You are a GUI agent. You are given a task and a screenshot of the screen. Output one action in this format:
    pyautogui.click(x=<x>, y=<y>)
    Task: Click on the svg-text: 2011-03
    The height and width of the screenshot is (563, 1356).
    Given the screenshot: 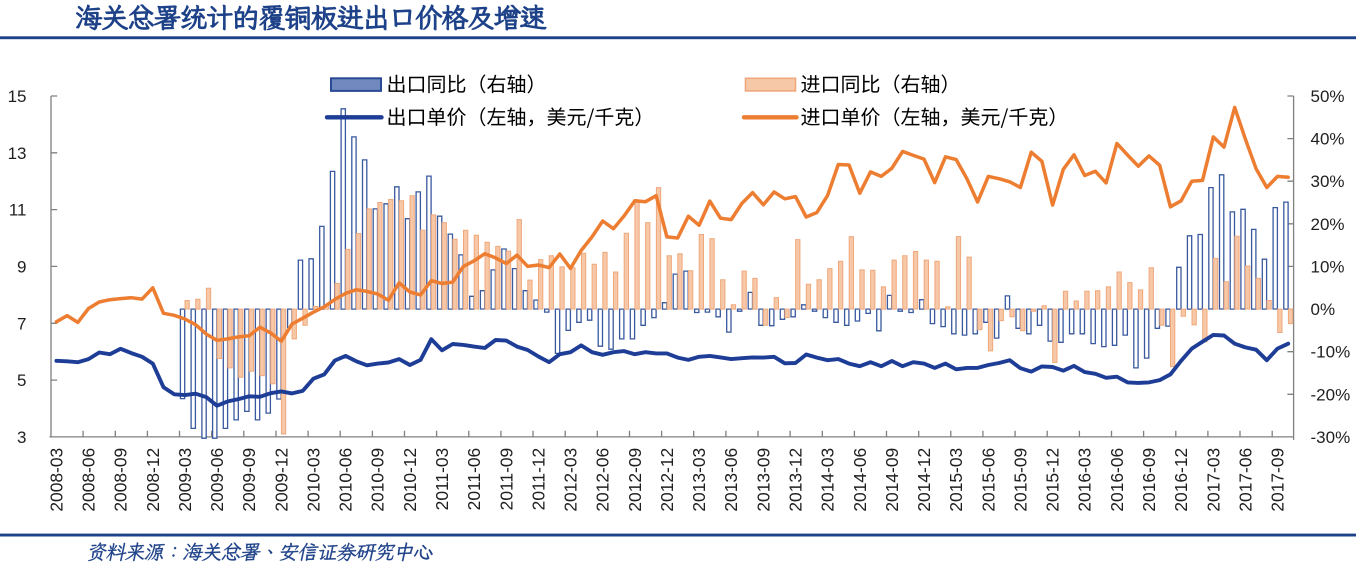 What is the action you would take?
    pyautogui.click(x=442, y=479)
    